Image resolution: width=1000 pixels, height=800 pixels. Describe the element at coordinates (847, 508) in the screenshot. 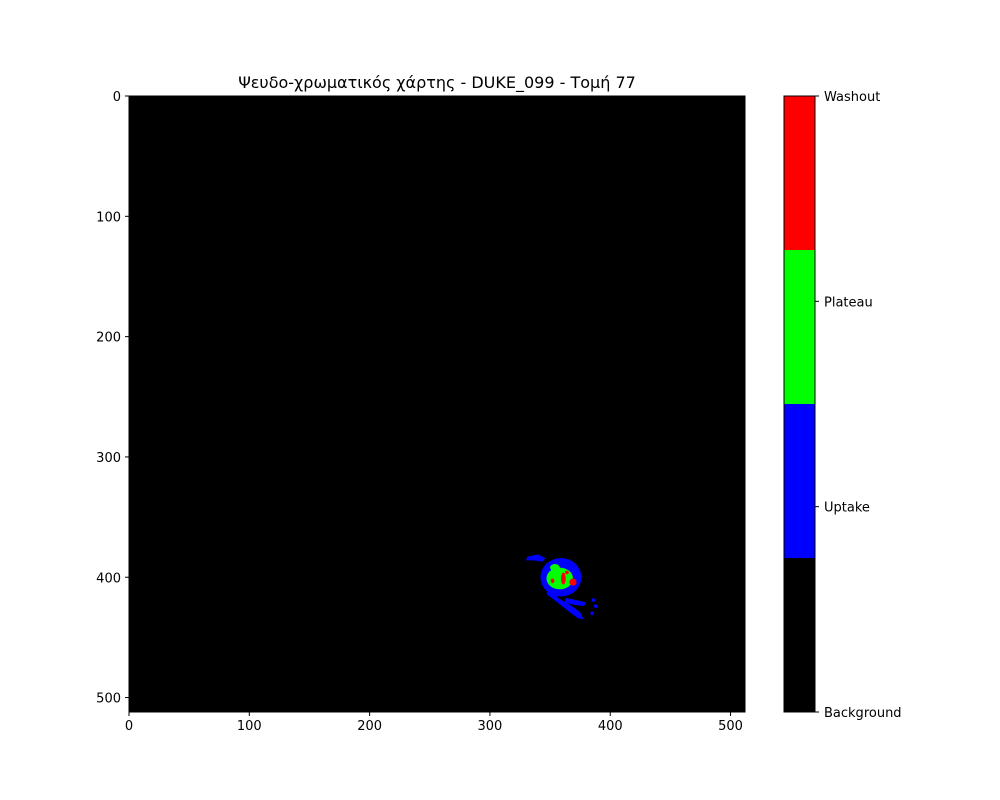

I see `colorbar-label-uptake: Uptake` at that location.